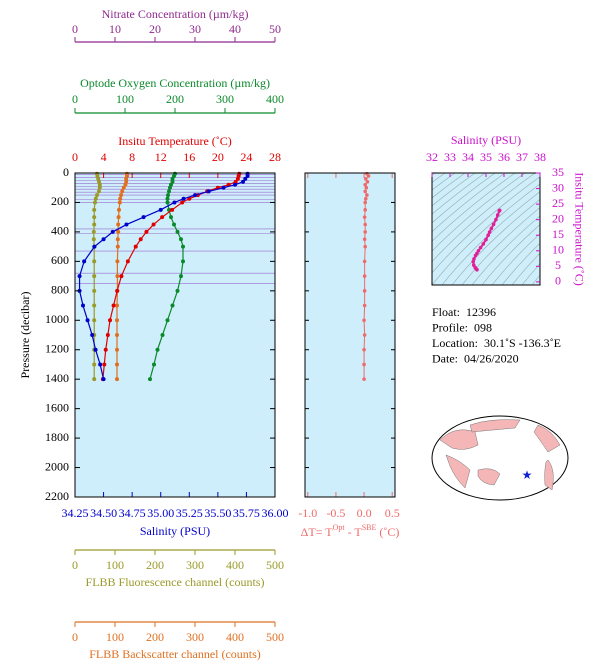 The width and height of the screenshot is (609, 663). I want to click on ts-title: Salinity (PSU), so click(486, 140).